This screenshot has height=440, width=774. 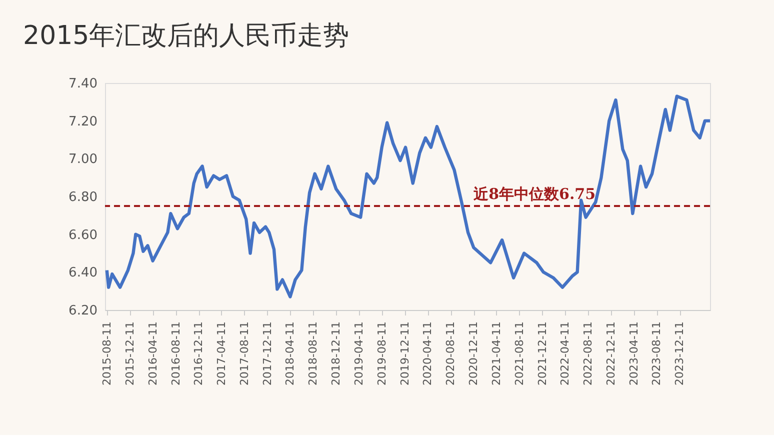 I want to click on x-tick-label: 2017-12-11, so click(x=267, y=354).